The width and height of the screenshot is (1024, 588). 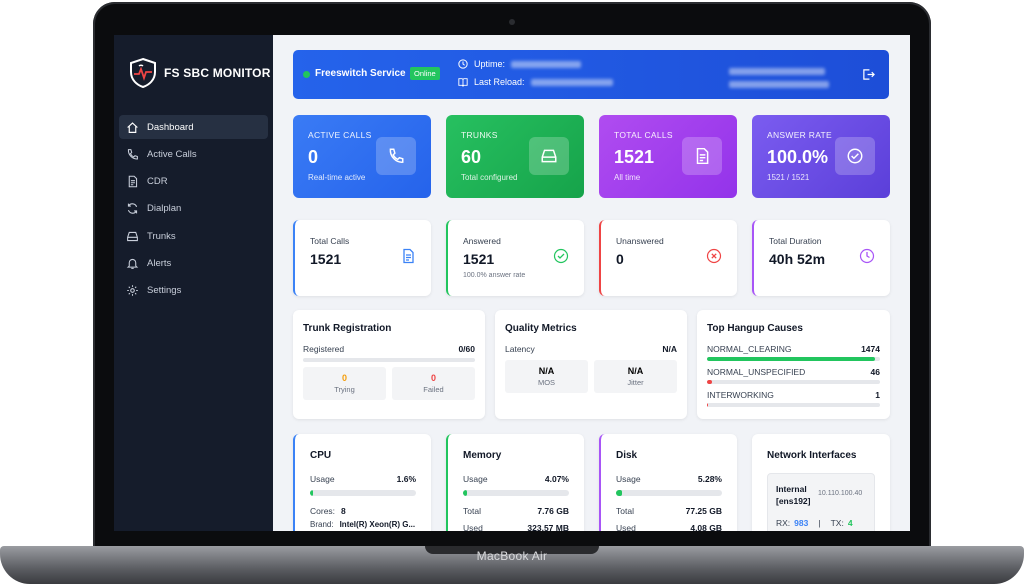 What do you see at coordinates (561, 256) in the screenshot?
I see `check-circle-icon` at bounding box center [561, 256].